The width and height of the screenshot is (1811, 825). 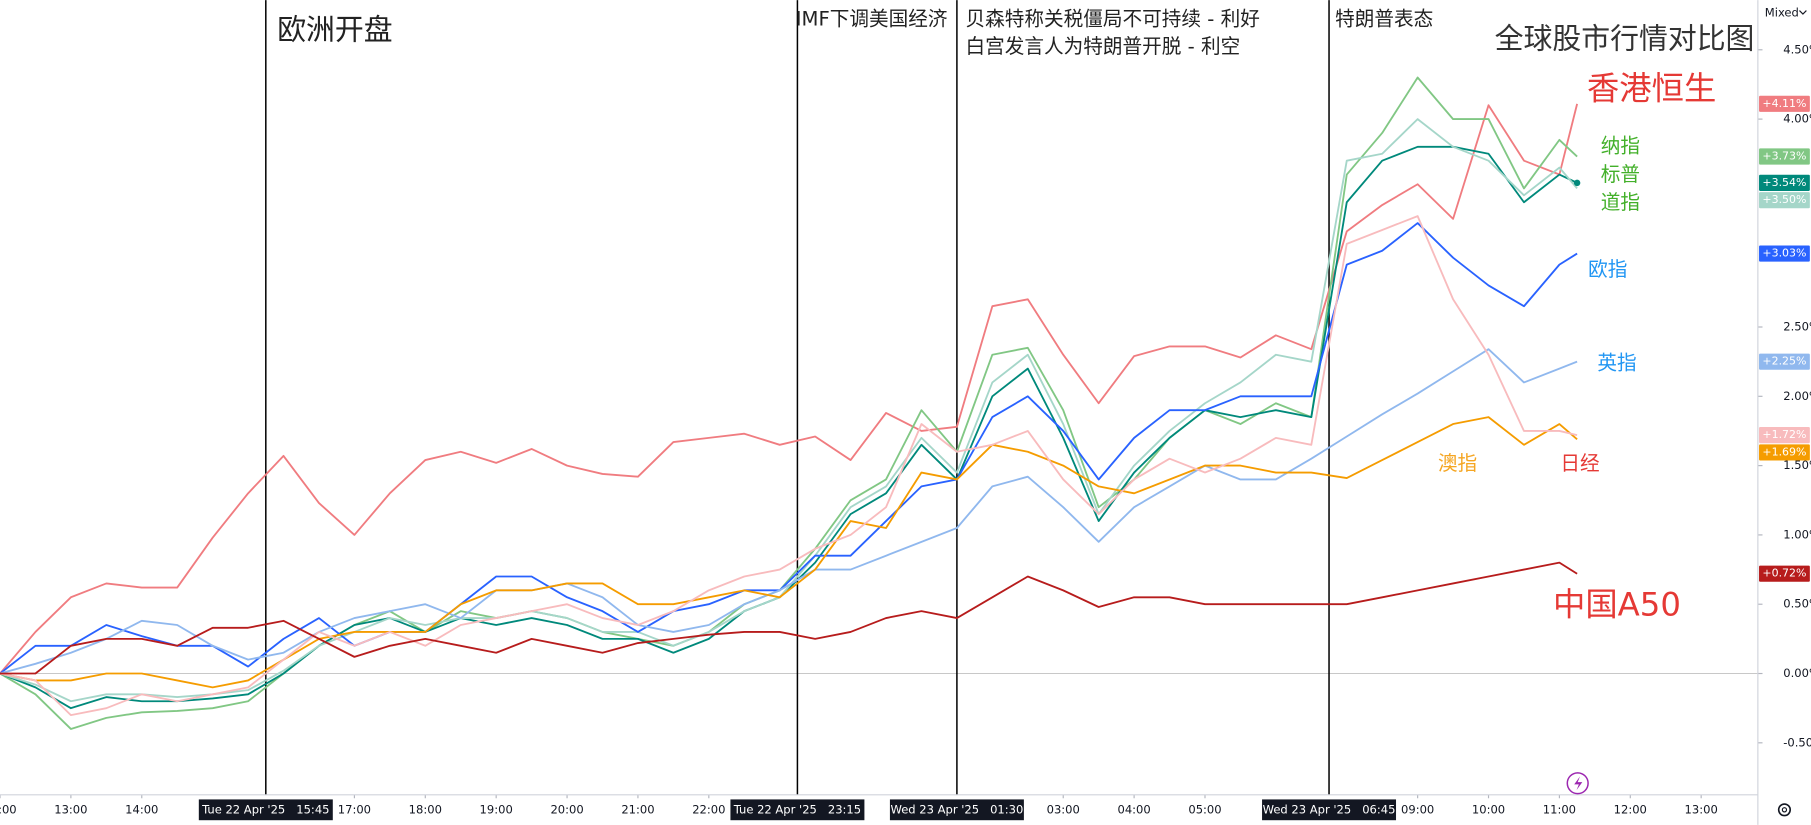 I want to click on series-name: 英指, so click(x=1616, y=362).